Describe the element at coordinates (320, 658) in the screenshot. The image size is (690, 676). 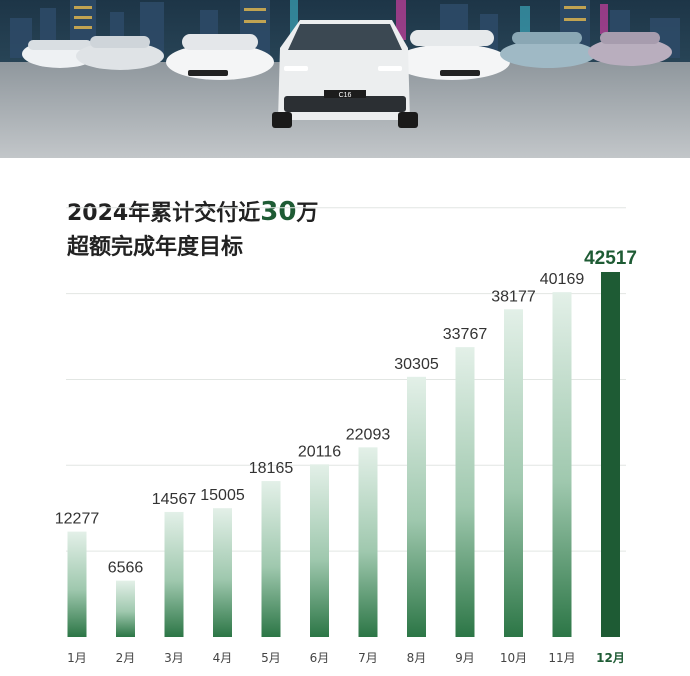
I see `x-tick-label: 6月` at that location.